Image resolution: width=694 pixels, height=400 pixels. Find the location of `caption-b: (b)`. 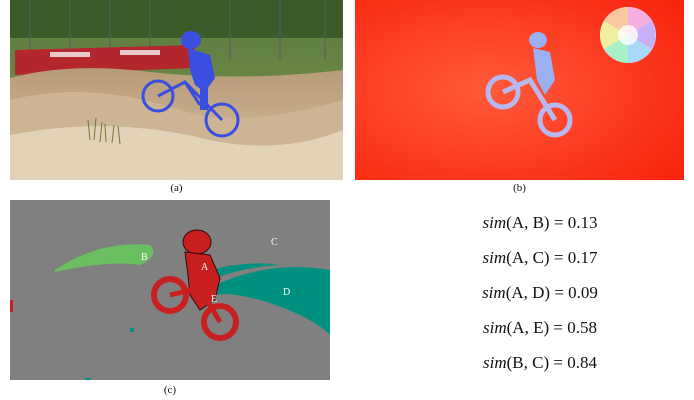

caption-b: (b) is located at coordinates (519, 188).